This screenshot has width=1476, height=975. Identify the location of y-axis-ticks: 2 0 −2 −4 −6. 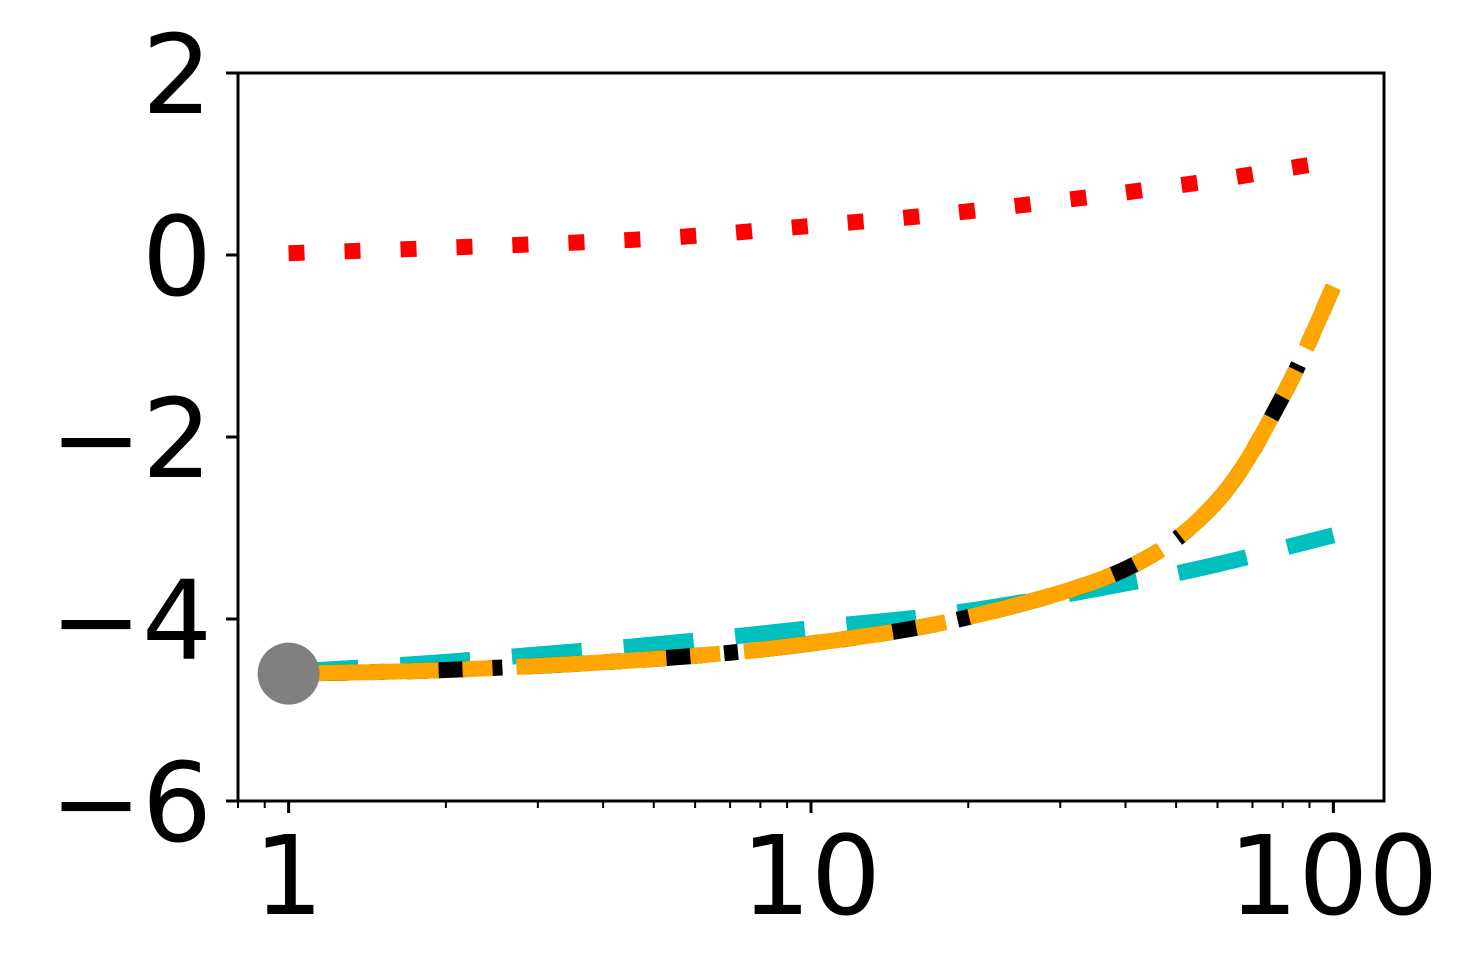
(144, 439).